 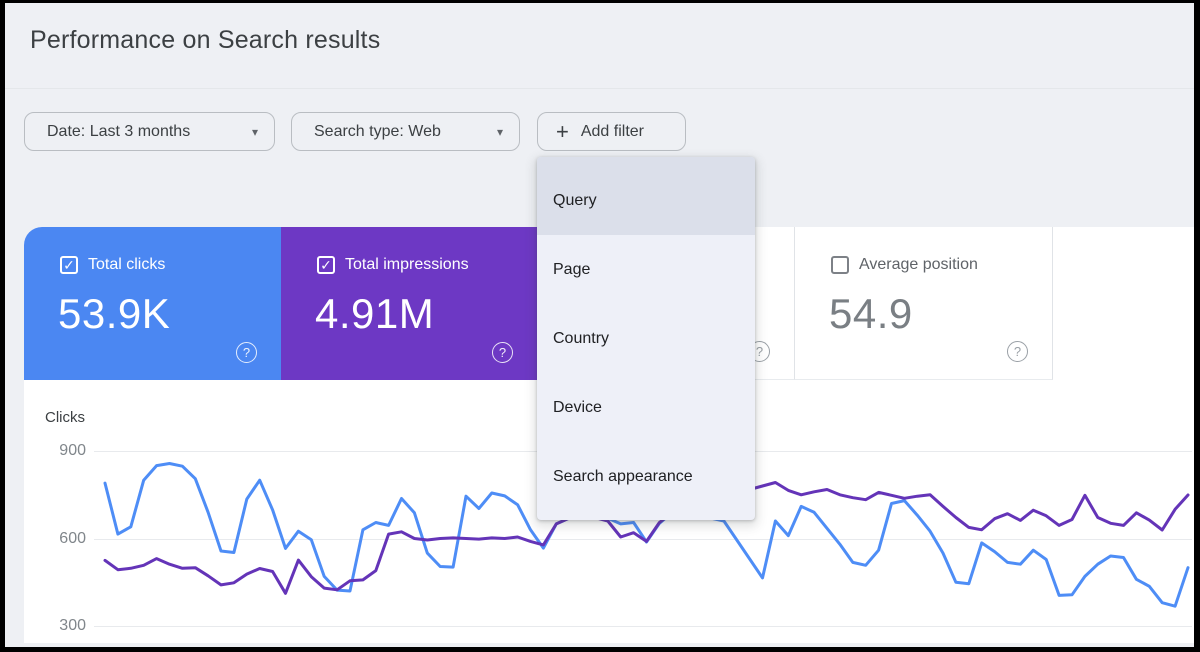 What do you see at coordinates (65, 417) in the screenshot?
I see `chart-axis-title: Clicks` at bounding box center [65, 417].